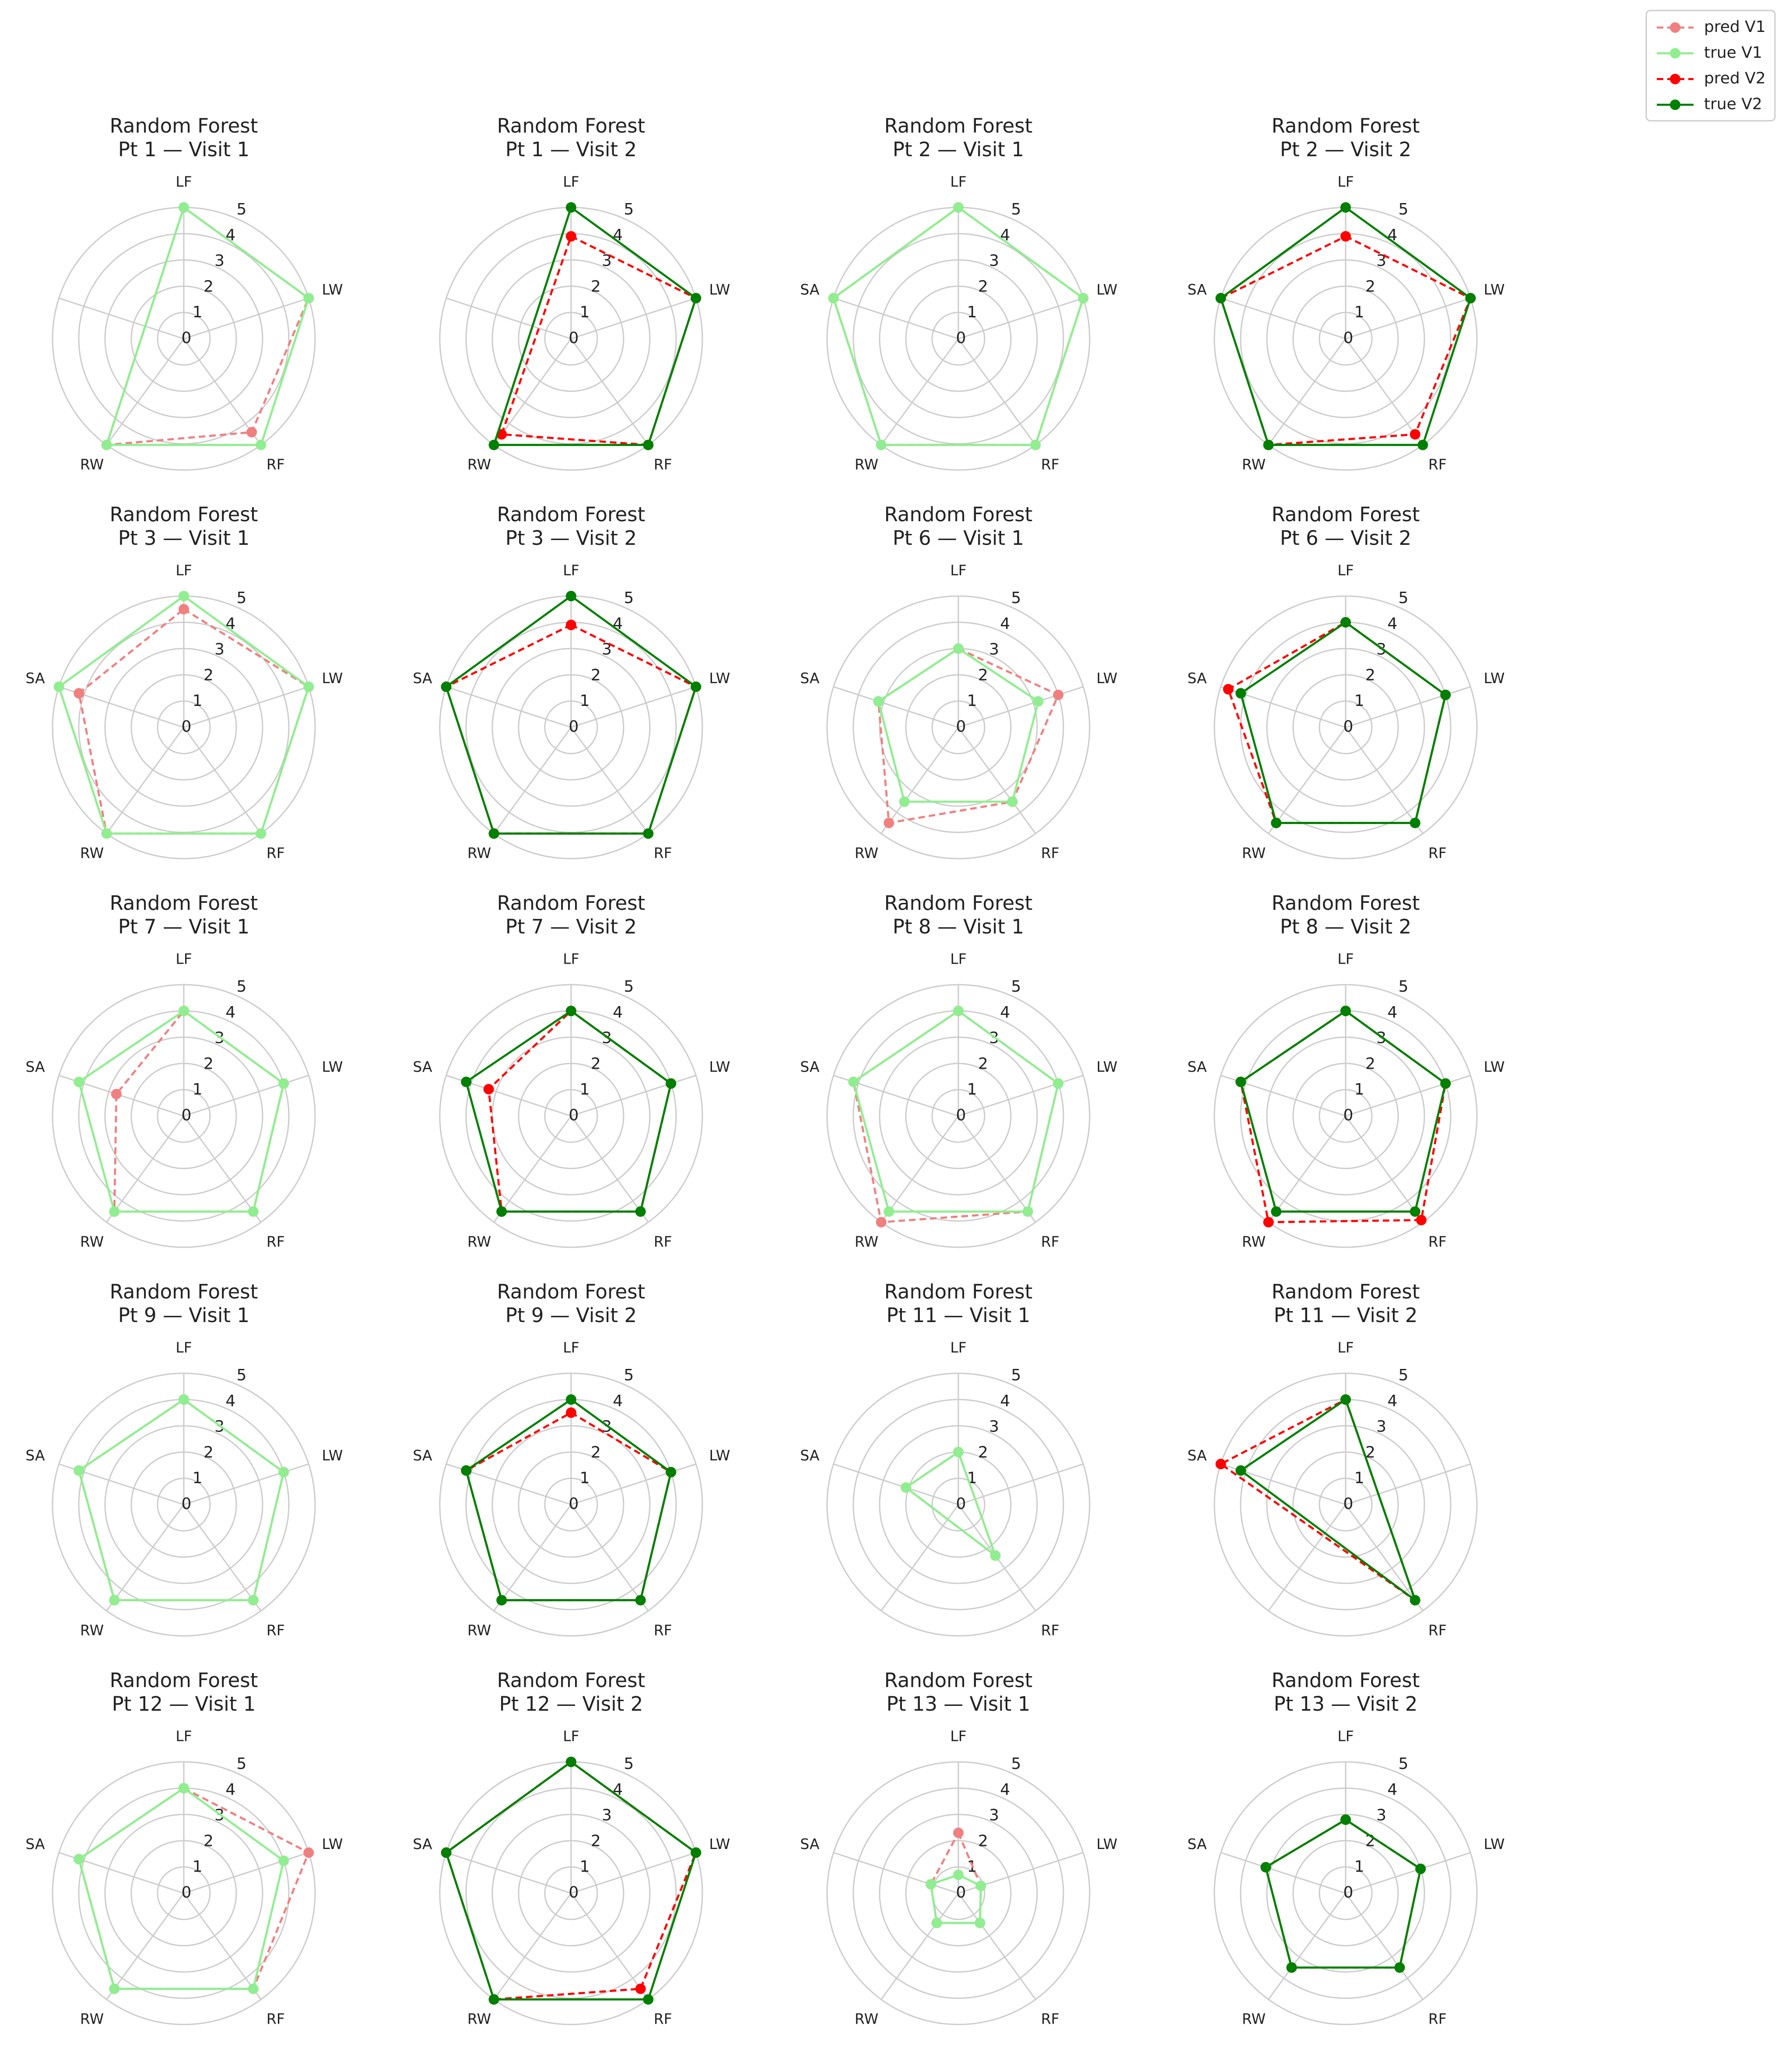 This screenshot has width=1792, height=2063. What do you see at coordinates (35, 1455) in the screenshot?
I see `axis-label: SA` at bounding box center [35, 1455].